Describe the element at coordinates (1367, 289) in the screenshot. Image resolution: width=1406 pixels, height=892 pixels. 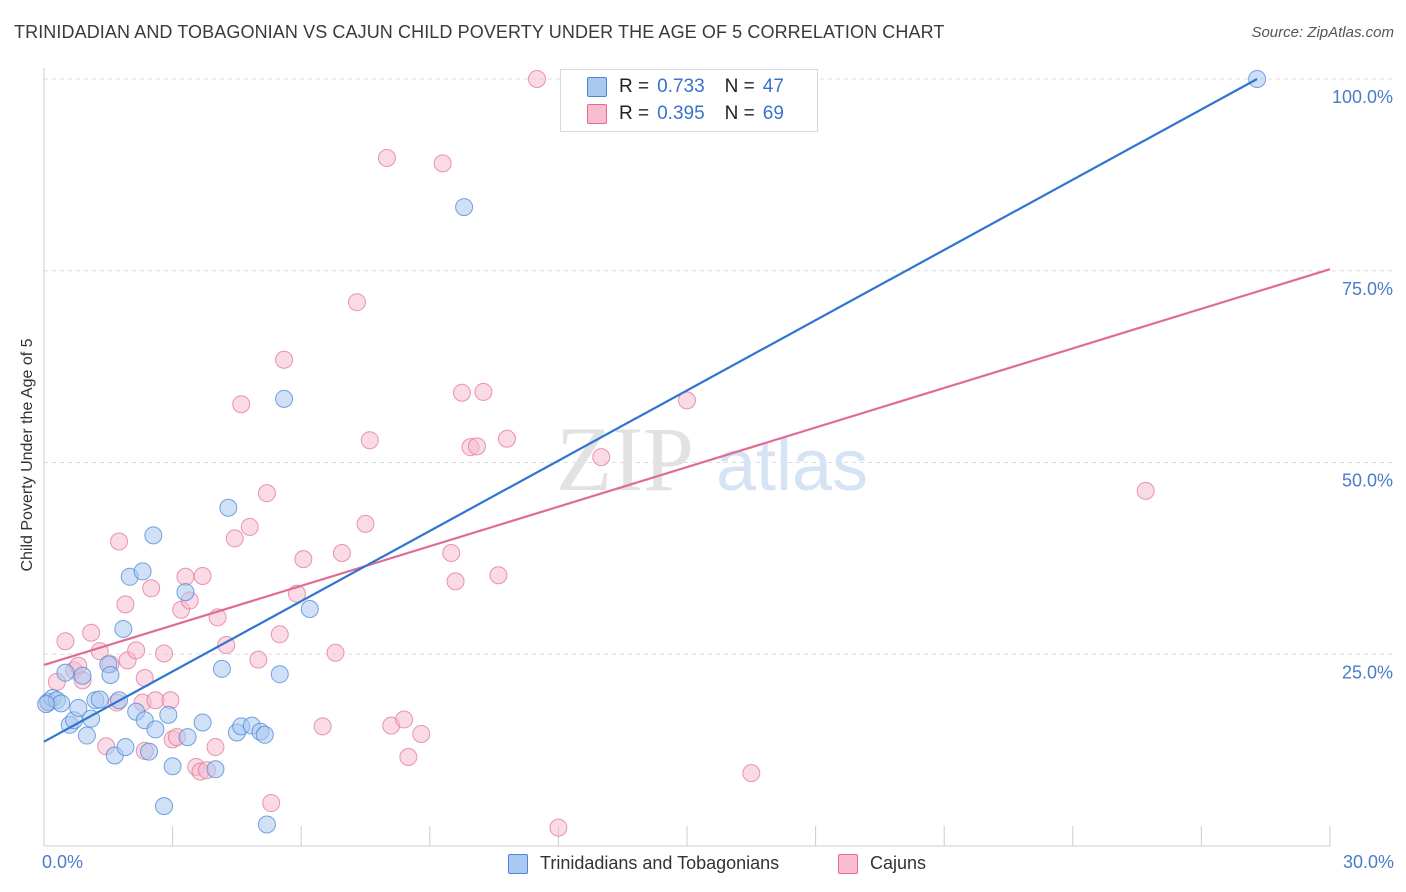
I see `y-tick-label: 75.0%` at that location.